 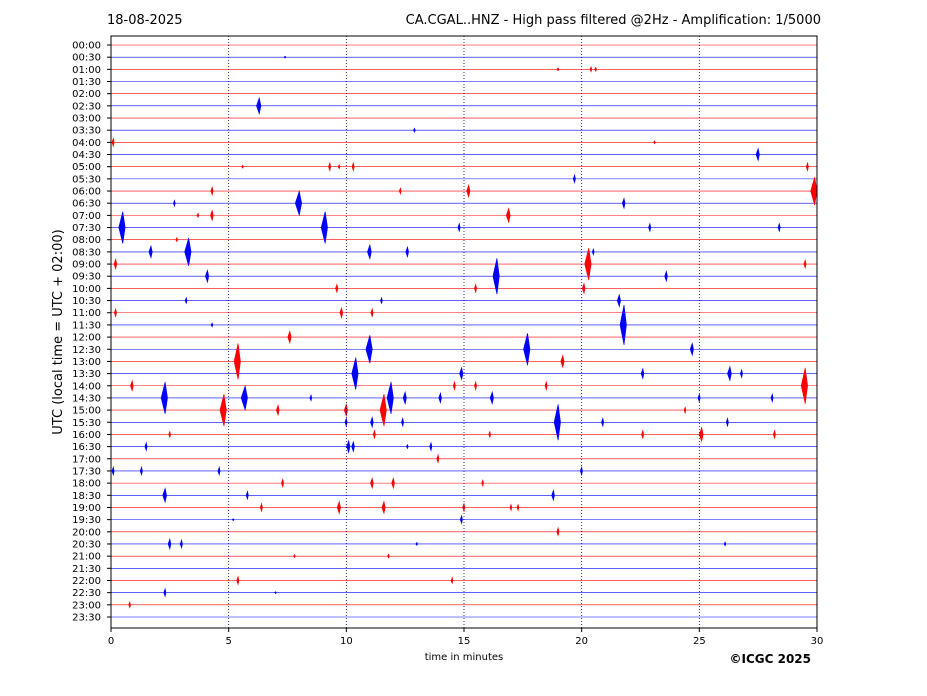 What do you see at coordinates (86, 581) in the screenshot?
I see `y-tick-label: 22:00` at bounding box center [86, 581].